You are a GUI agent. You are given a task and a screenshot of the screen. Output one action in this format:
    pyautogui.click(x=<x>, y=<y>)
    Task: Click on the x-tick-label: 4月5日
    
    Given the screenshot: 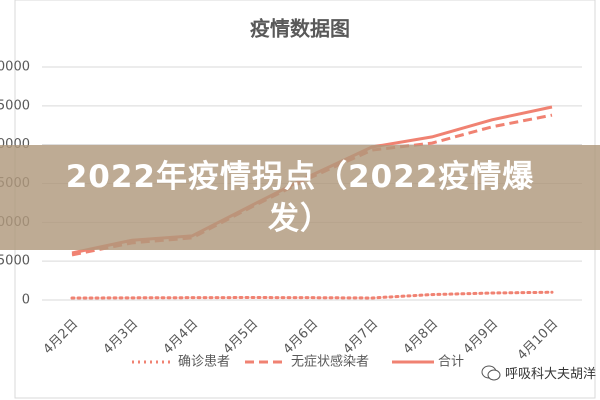 What is the action you would take?
    pyautogui.click(x=241, y=337)
    